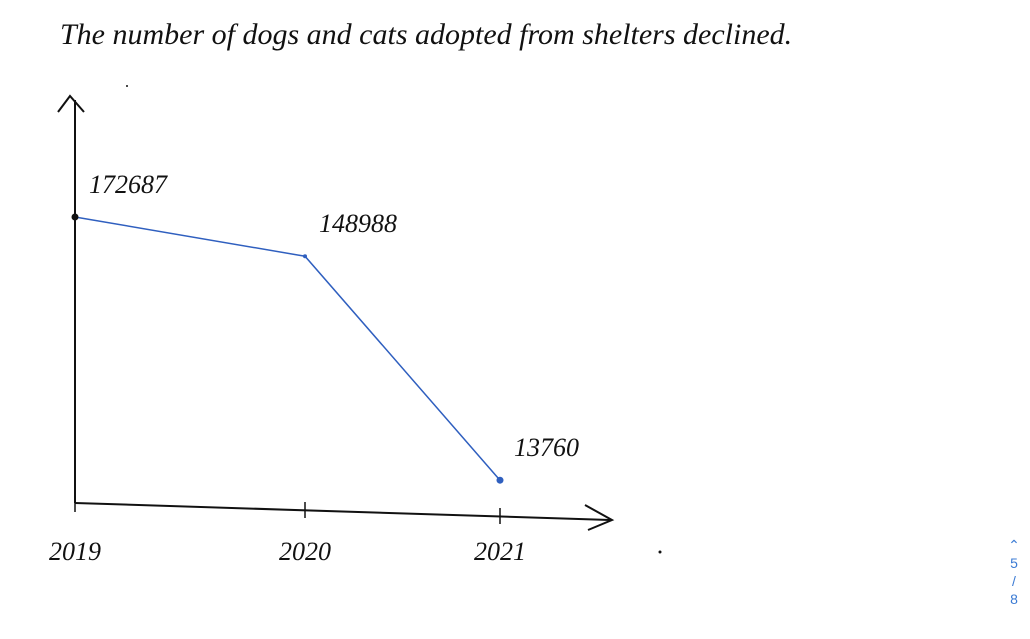 This screenshot has height=639, width=1030. What do you see at coordinates (75, 551) in the screenshot?
I see `x-tick-label: 2019` at bounding box center [75, 551].